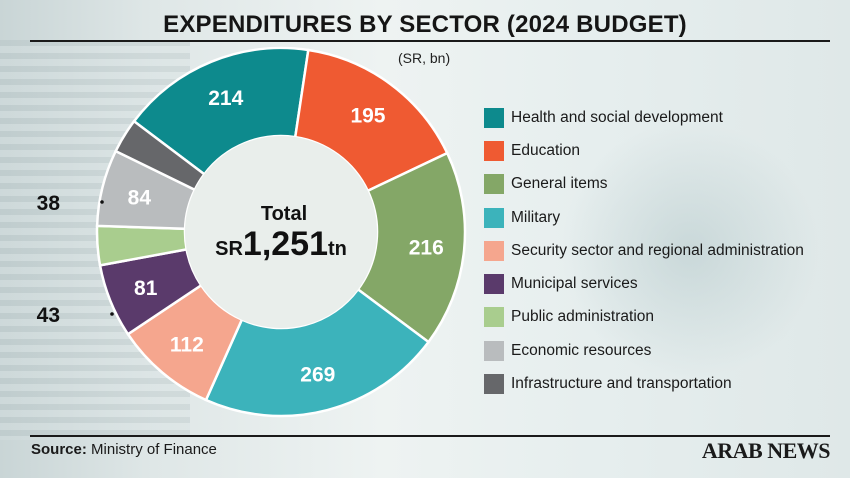 This screenshot has width=850, height=478. What do you see at coordinates (317, 374) in the screenshot?
I see `slice-value-military: 269` at bounding box center [317, 374].